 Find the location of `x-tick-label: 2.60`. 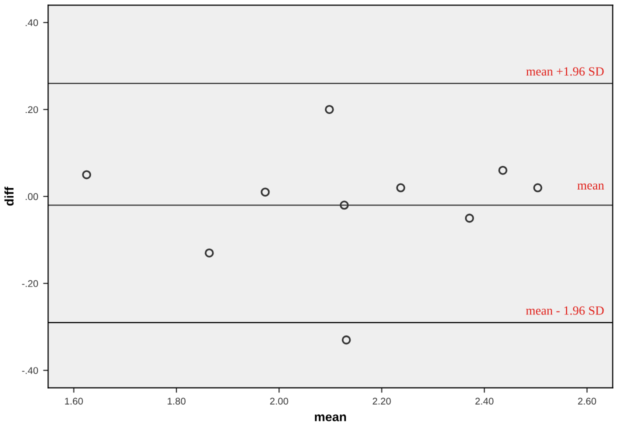

x-tick-label: 2.60 is located at coordinates (587, 401).